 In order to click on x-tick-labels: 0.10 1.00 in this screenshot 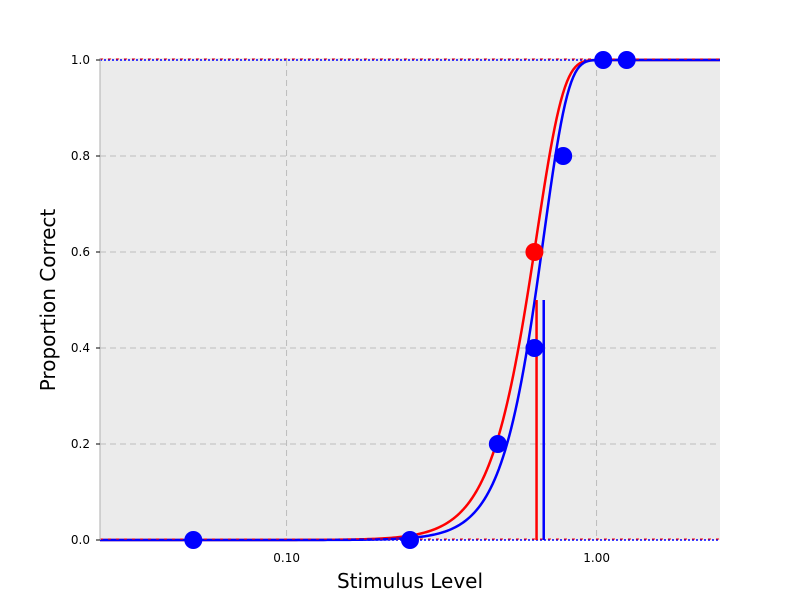, I will do `click(441, 558)`.